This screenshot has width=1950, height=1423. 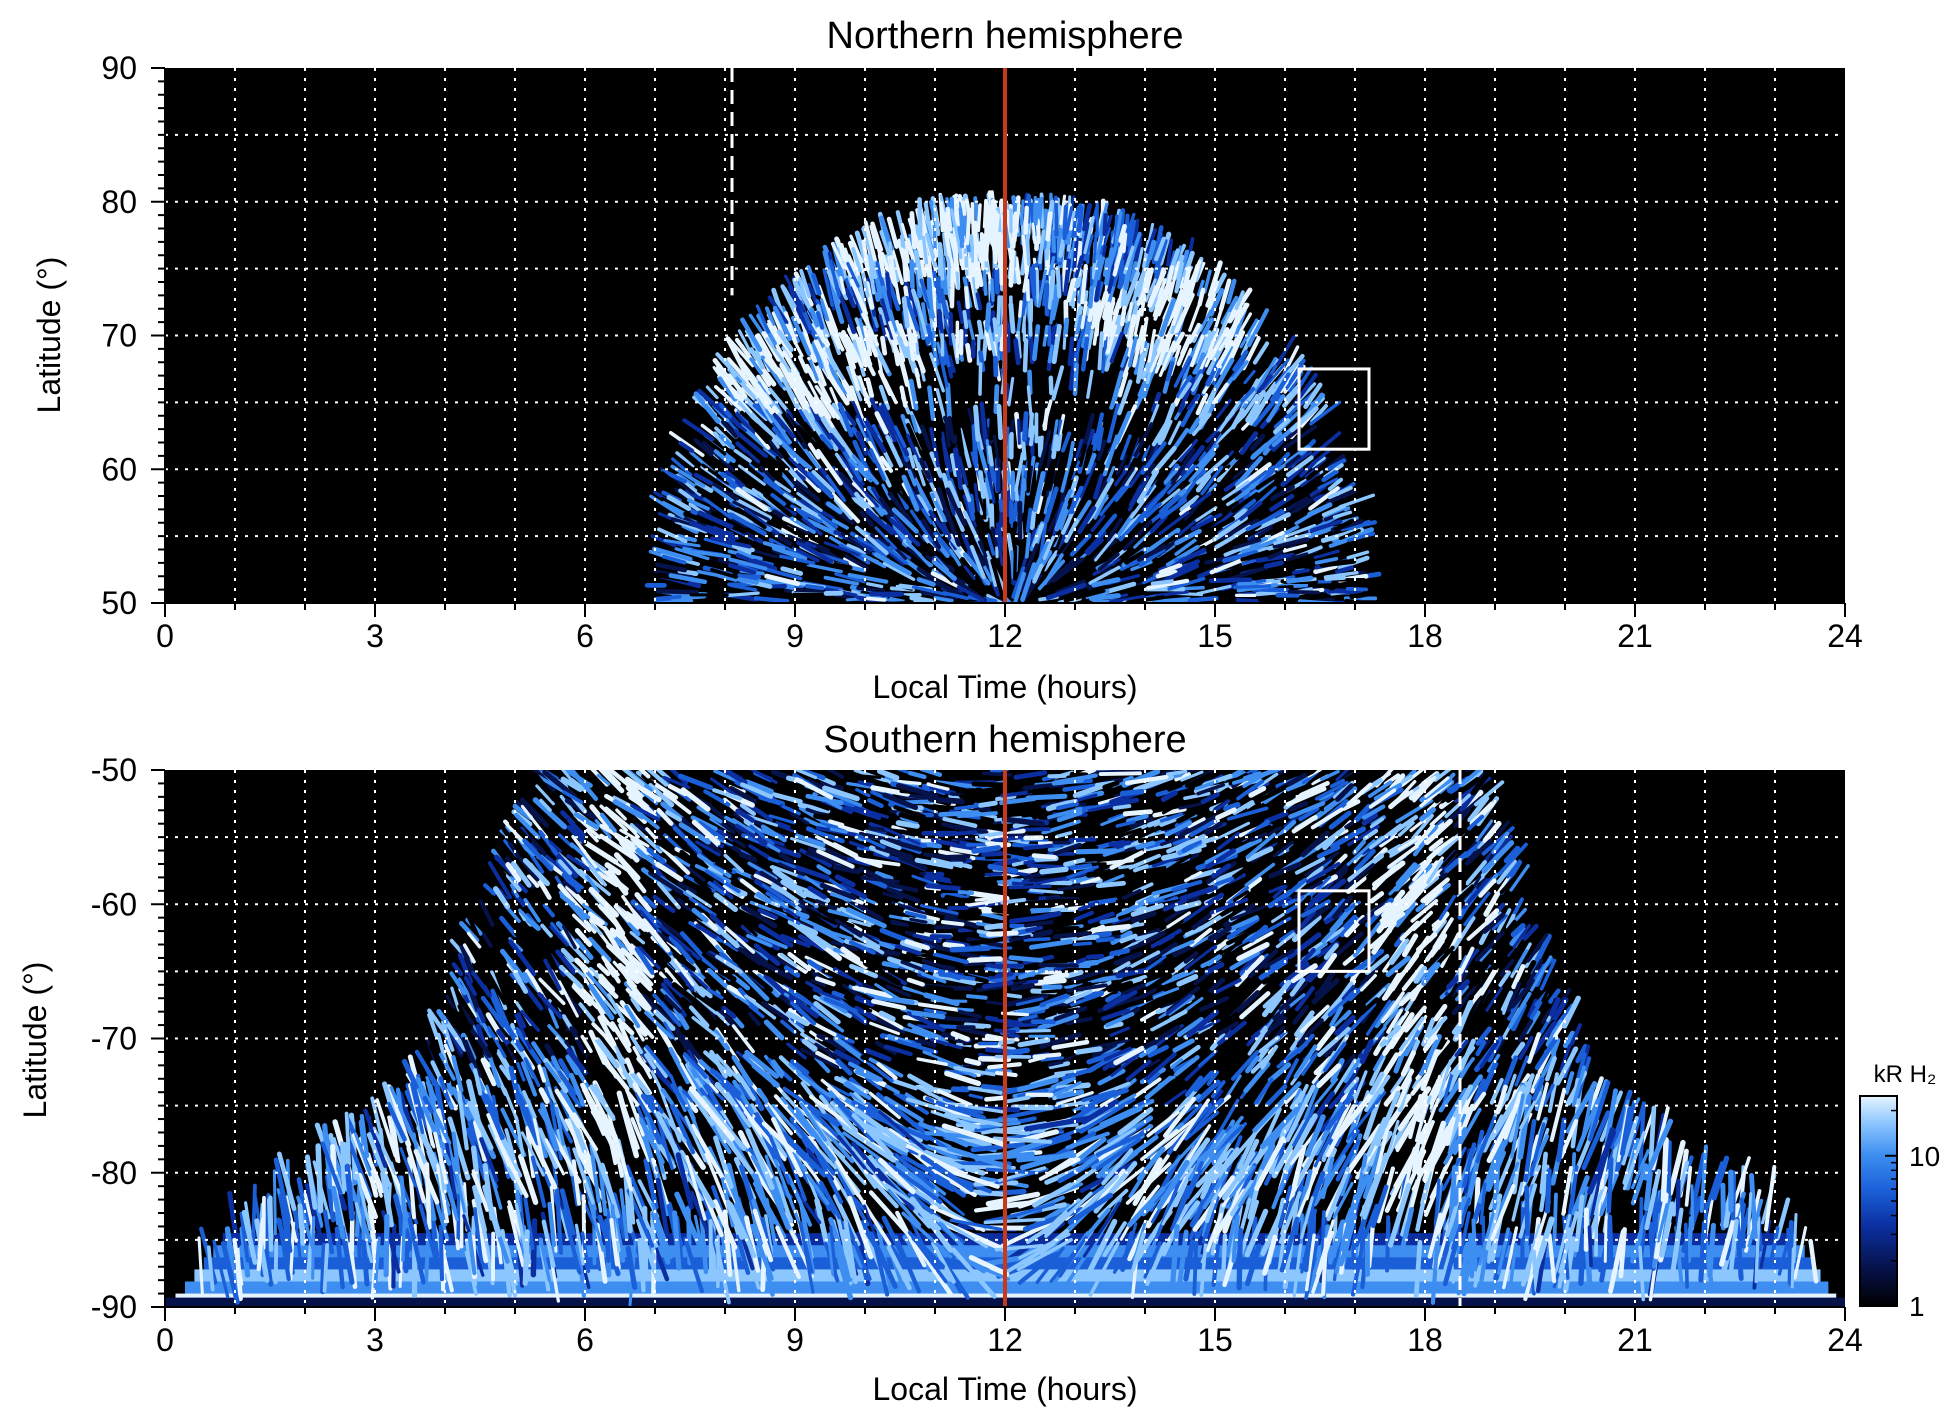 What do you see at coordinates (114, 1039) in the screenshot?
I see `ytick-label: -70` at bounding box center [114, 1039].